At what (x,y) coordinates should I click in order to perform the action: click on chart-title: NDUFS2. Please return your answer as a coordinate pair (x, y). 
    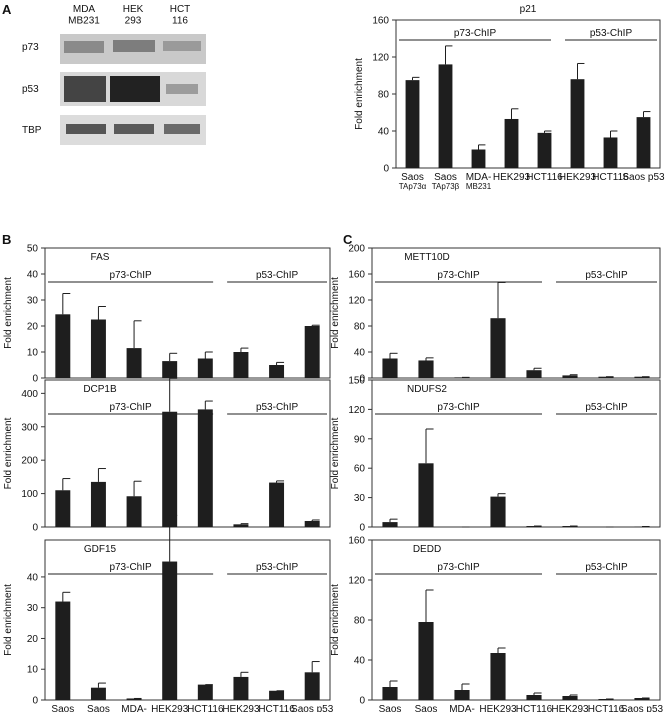
    Looking at the image, I should click on (427, 389).